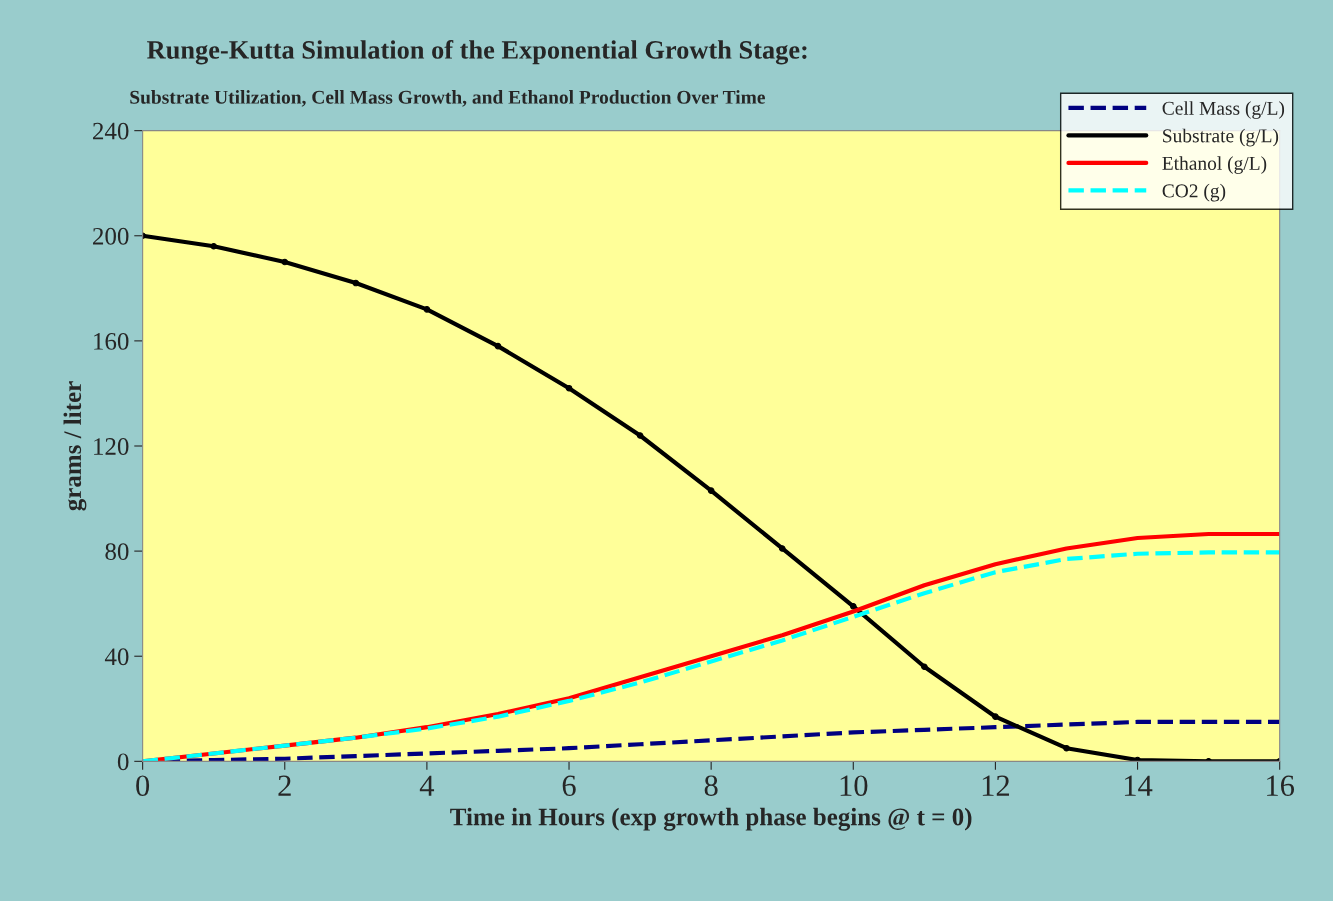 The image size is (1333, 901). Describe the element at coordinates (1281, 786) in the screenshot. I see `x-tick-label: 16` at that location.